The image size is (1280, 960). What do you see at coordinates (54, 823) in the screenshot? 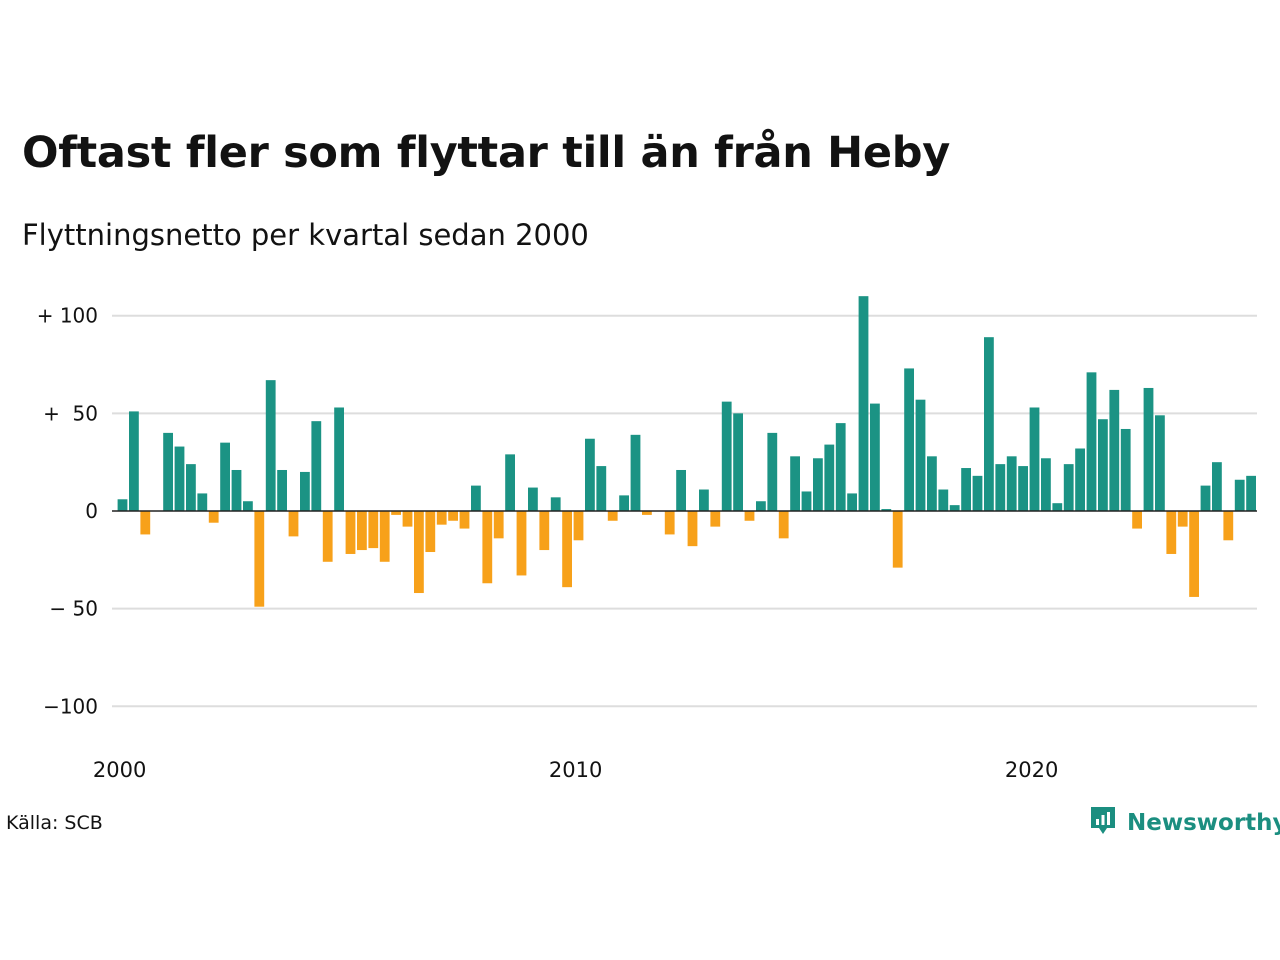
I see `source-note: Källa: SCB` at bounding box center [54, 823].